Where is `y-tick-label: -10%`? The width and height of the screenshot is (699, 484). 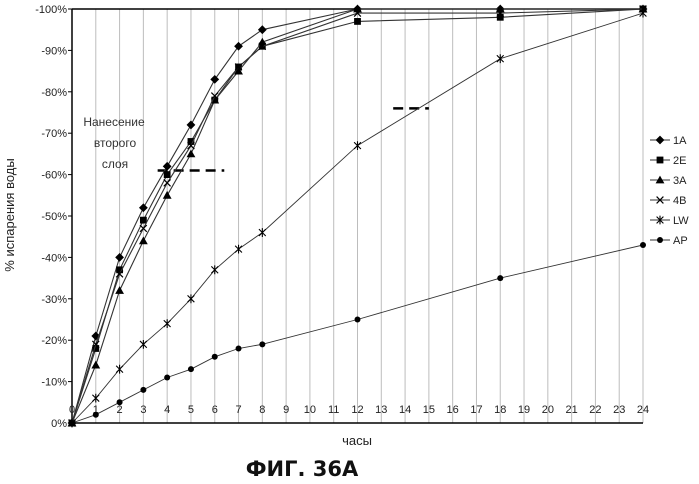 y-tick-label: -10% is located at coordinates (54, 383).